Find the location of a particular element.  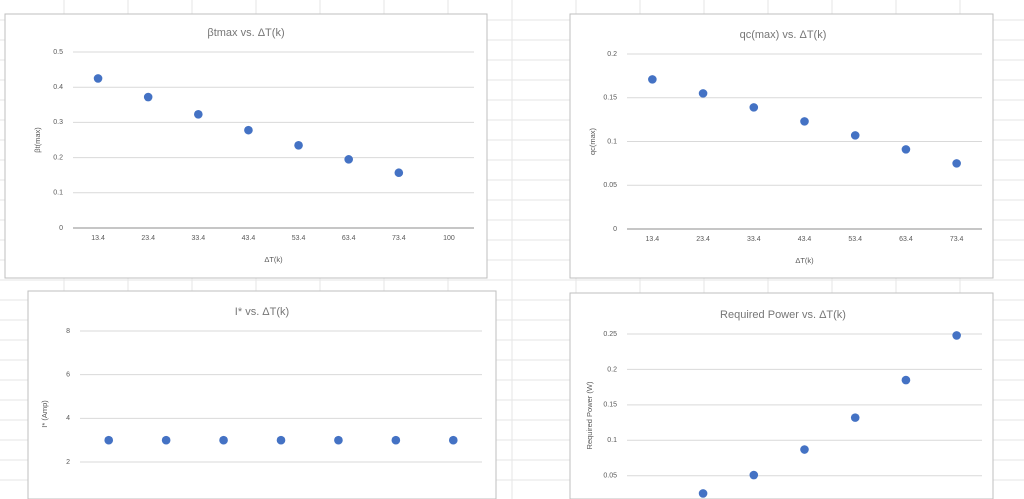

chart-title: I* vs. ΔT(k) is located at coordinates (262, 312).